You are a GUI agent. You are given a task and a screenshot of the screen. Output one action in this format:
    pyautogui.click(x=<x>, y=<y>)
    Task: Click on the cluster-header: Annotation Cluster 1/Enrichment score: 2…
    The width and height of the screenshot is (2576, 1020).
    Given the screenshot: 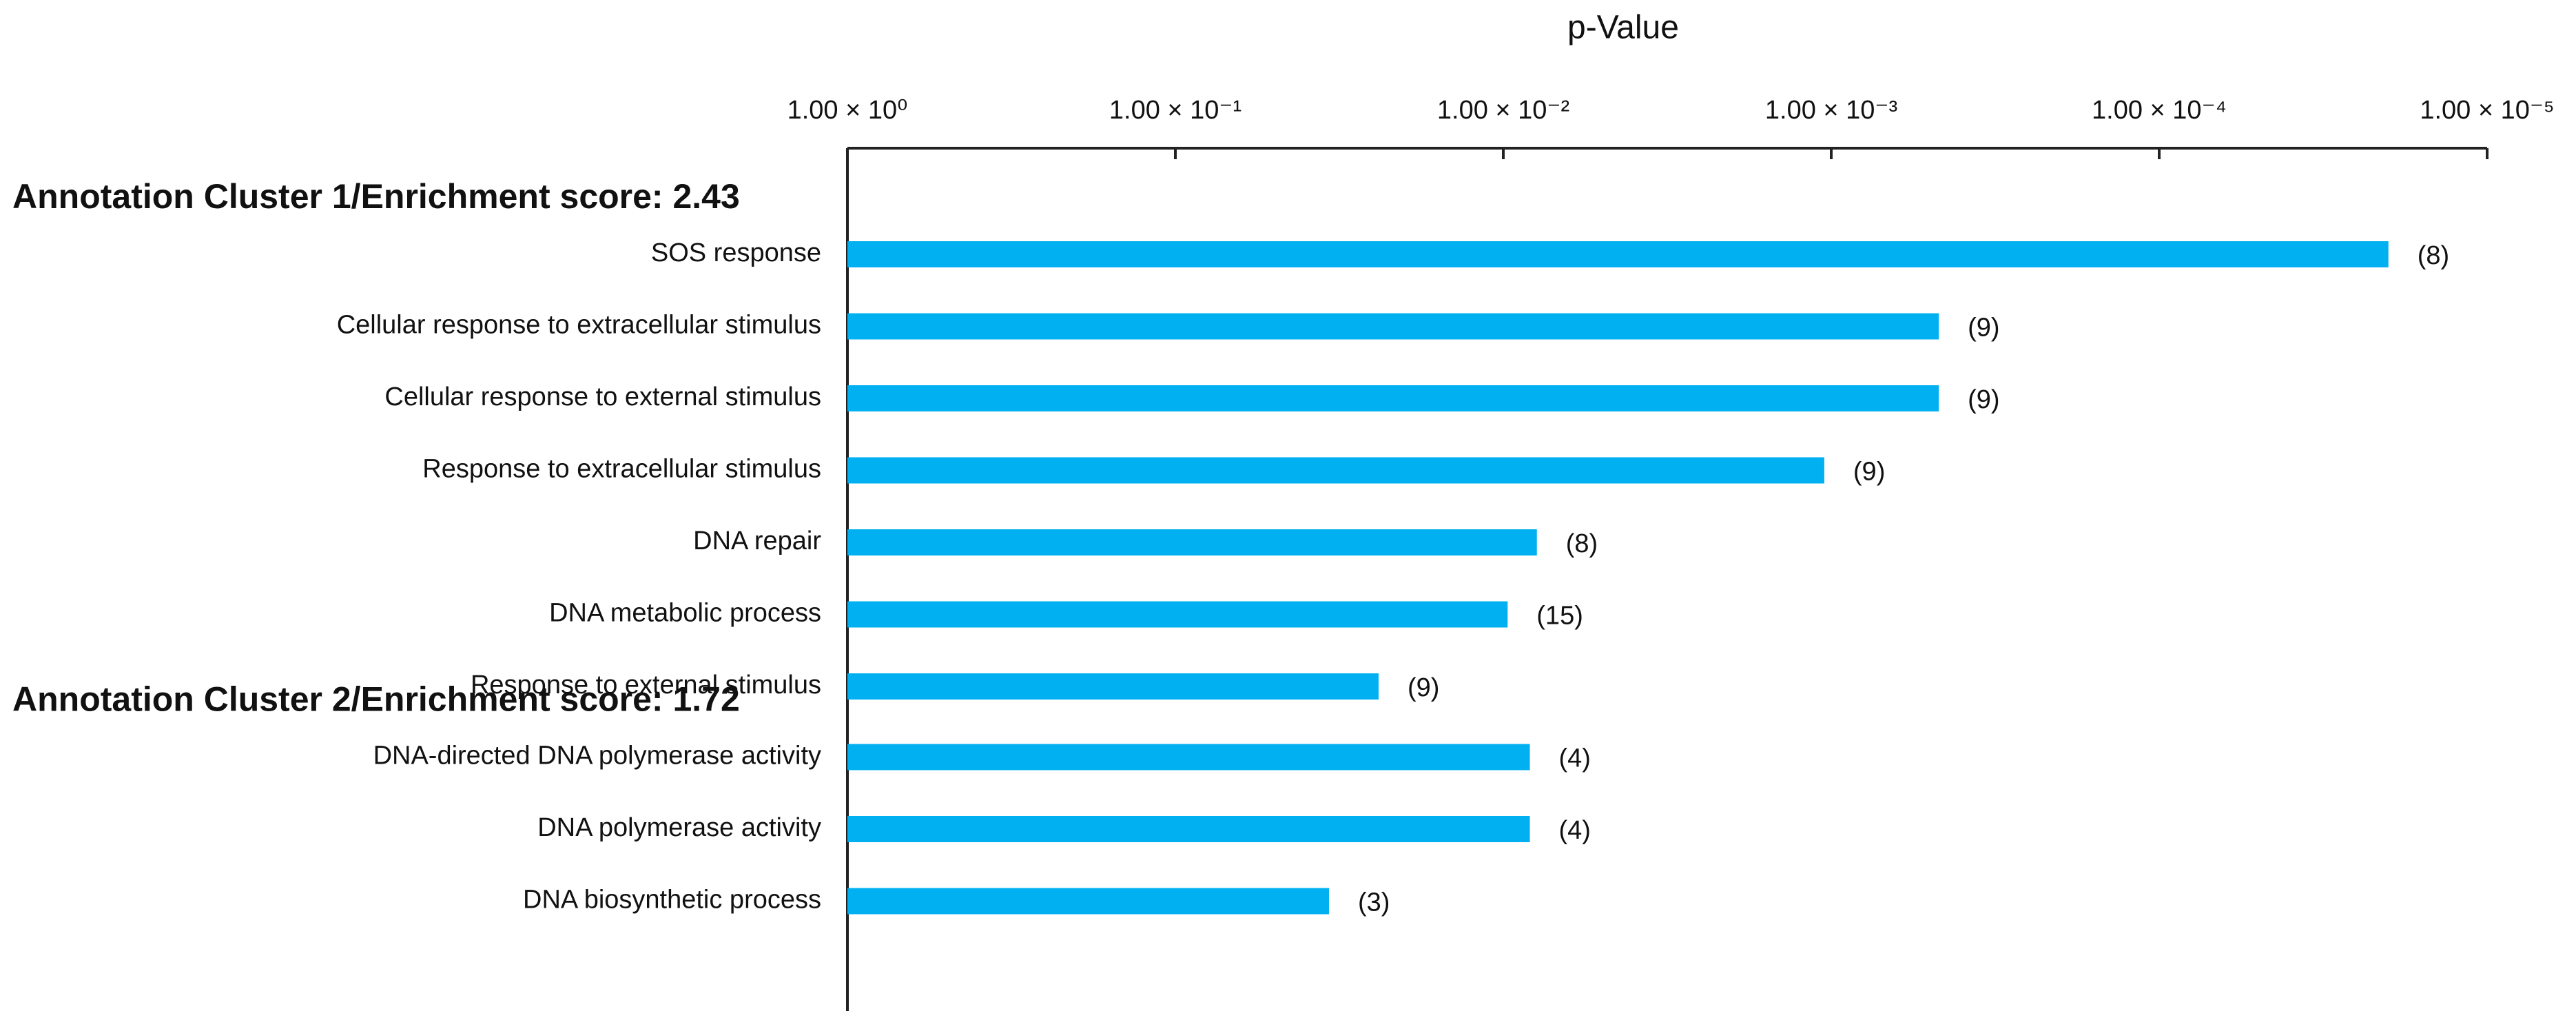 What is the action you would take?
    pyautogui.click(x=376, y=196)
    